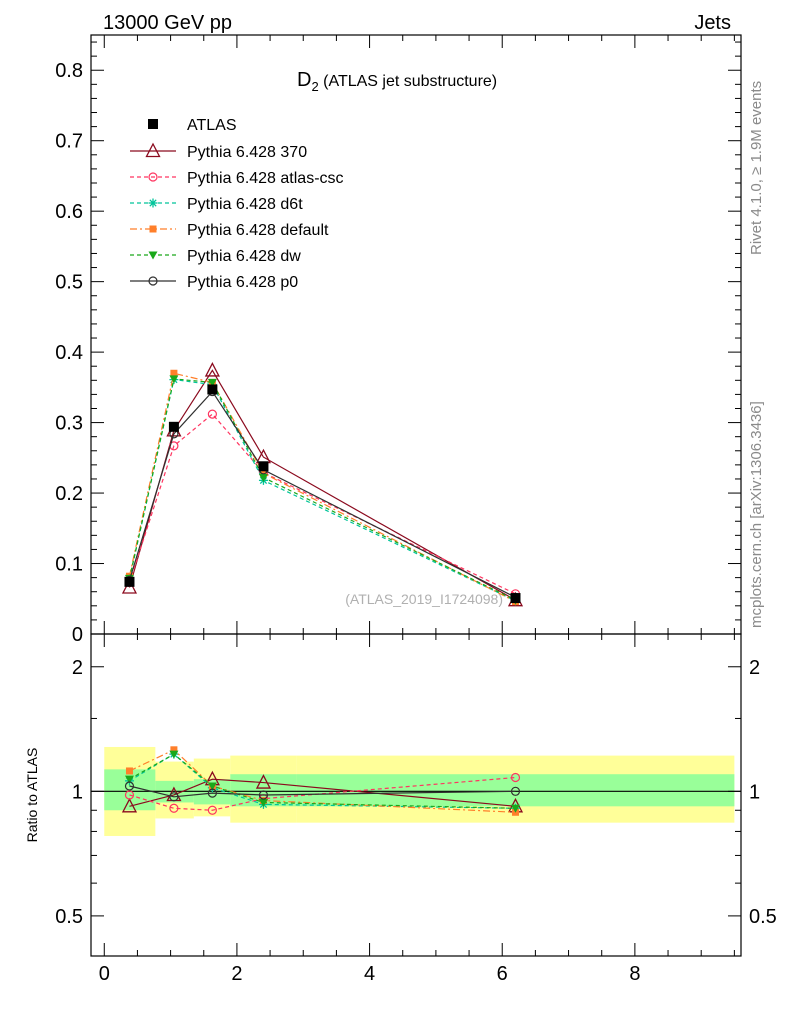 The width and height of the screenshot is (786, 1024). Describe the element at coordinates (69, 142) in the screenshot. I see `main-ytick-label: 0.7` at that location.